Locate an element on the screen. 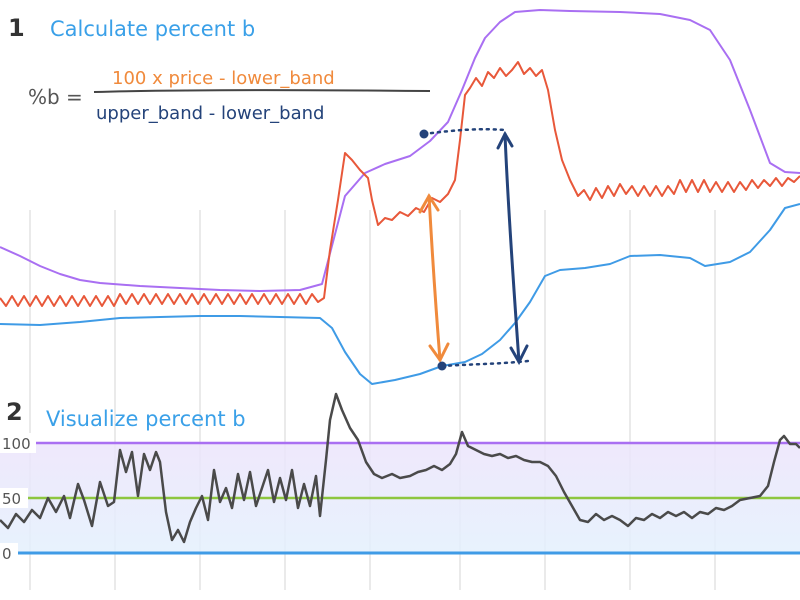  tick-label-50: 50 is located at coordinates (11, 499).